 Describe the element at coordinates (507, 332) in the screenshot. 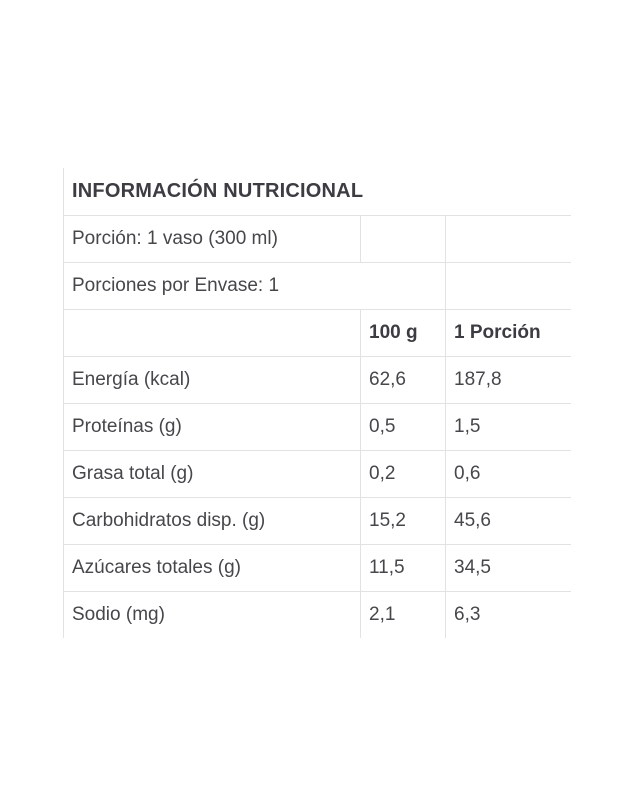

I see `column-header-portion: 1 Porción` at that location.